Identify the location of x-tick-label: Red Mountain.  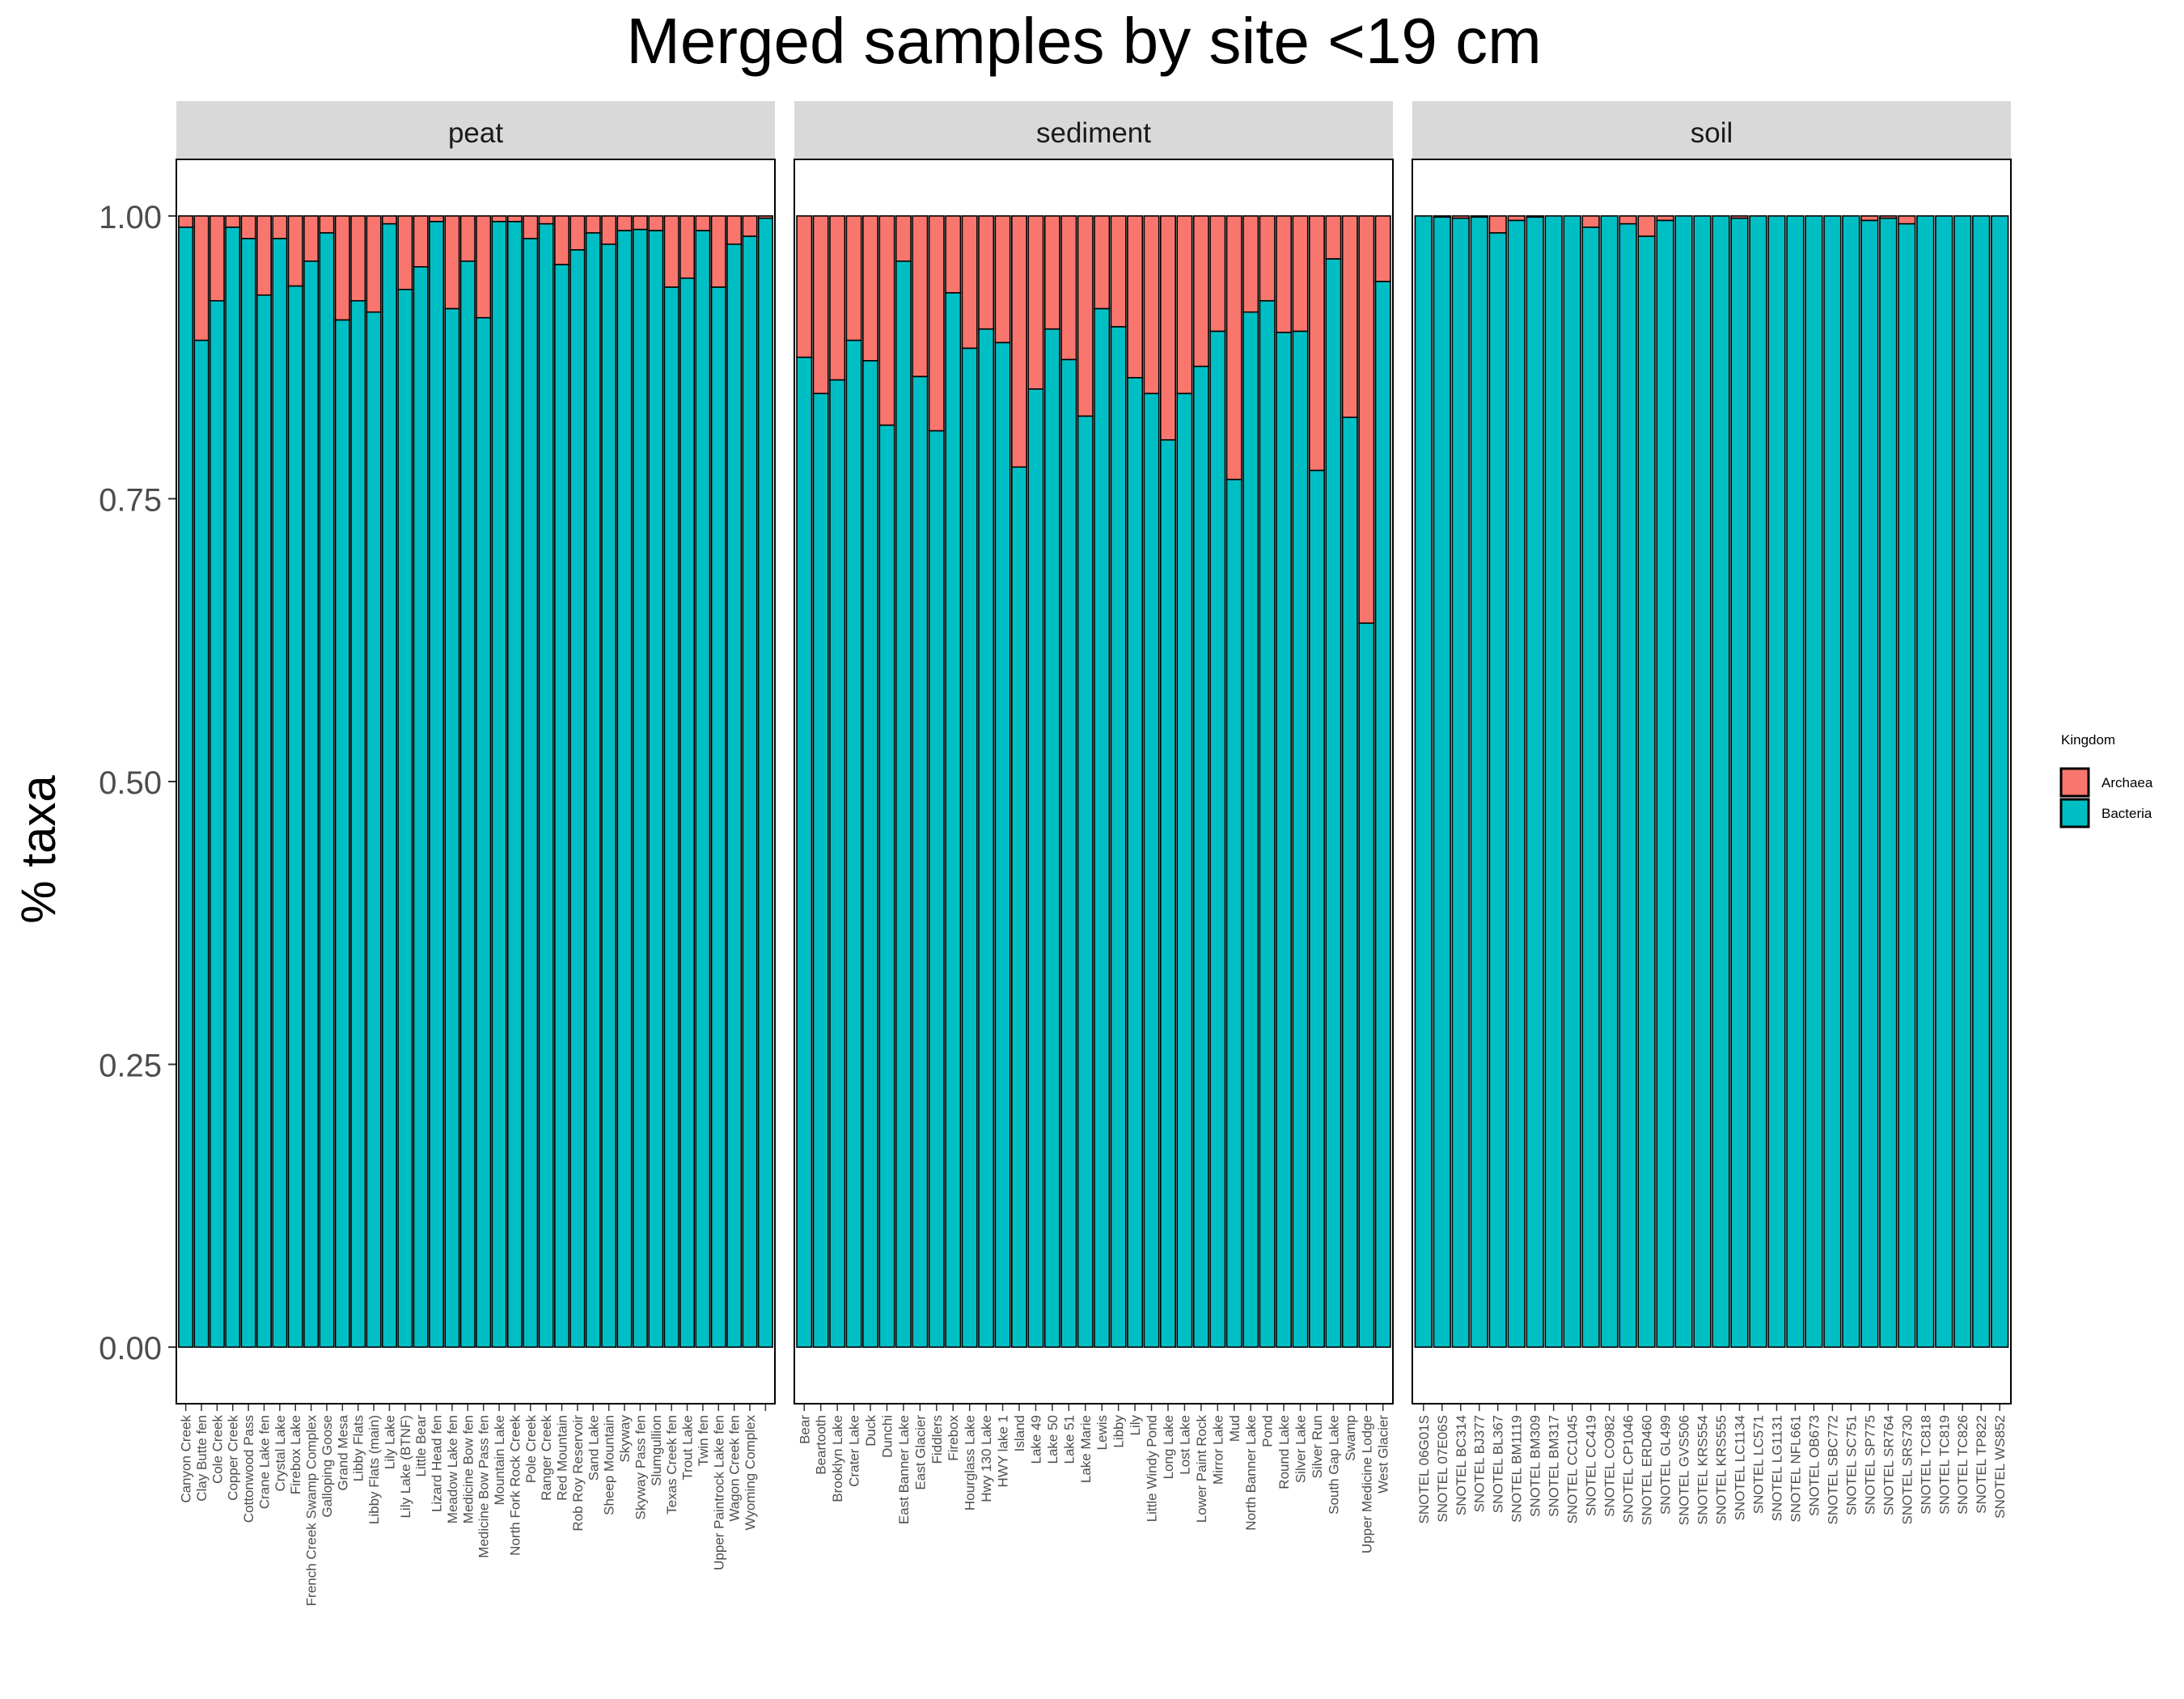
(562, 1458).